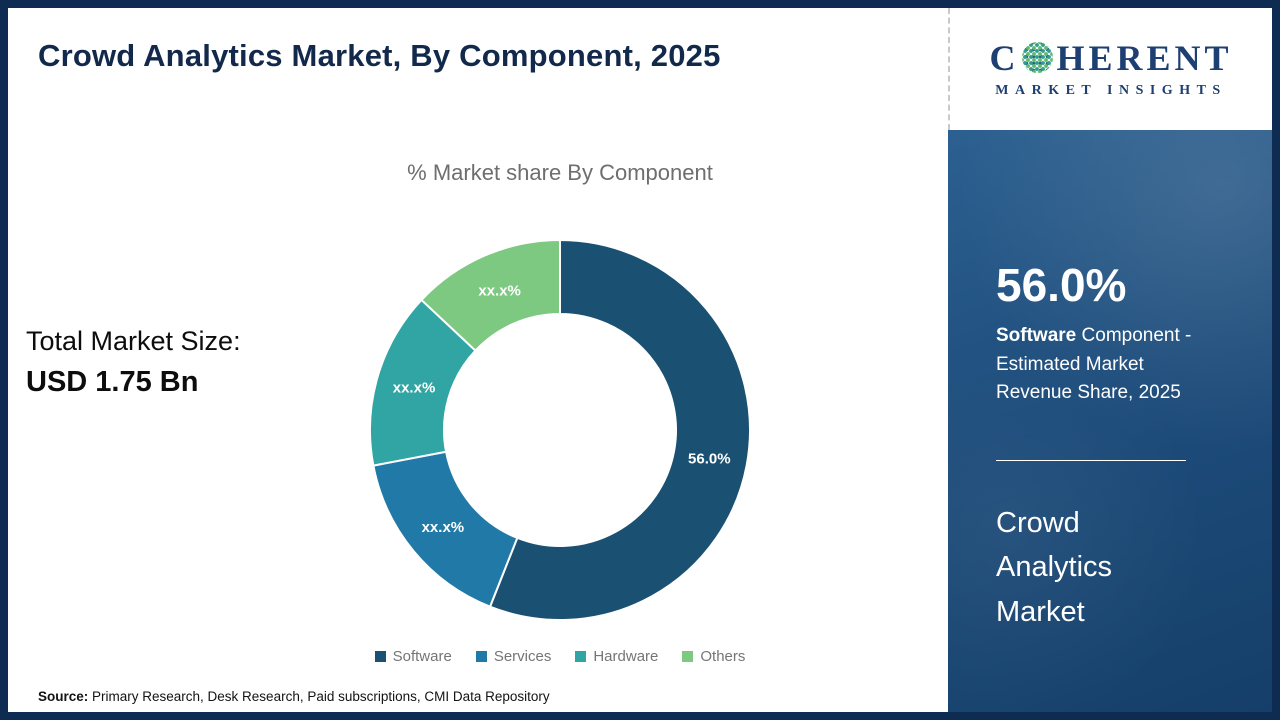  I want to click on sidebar-stat-value: 56.0%, so click(1061, 285).